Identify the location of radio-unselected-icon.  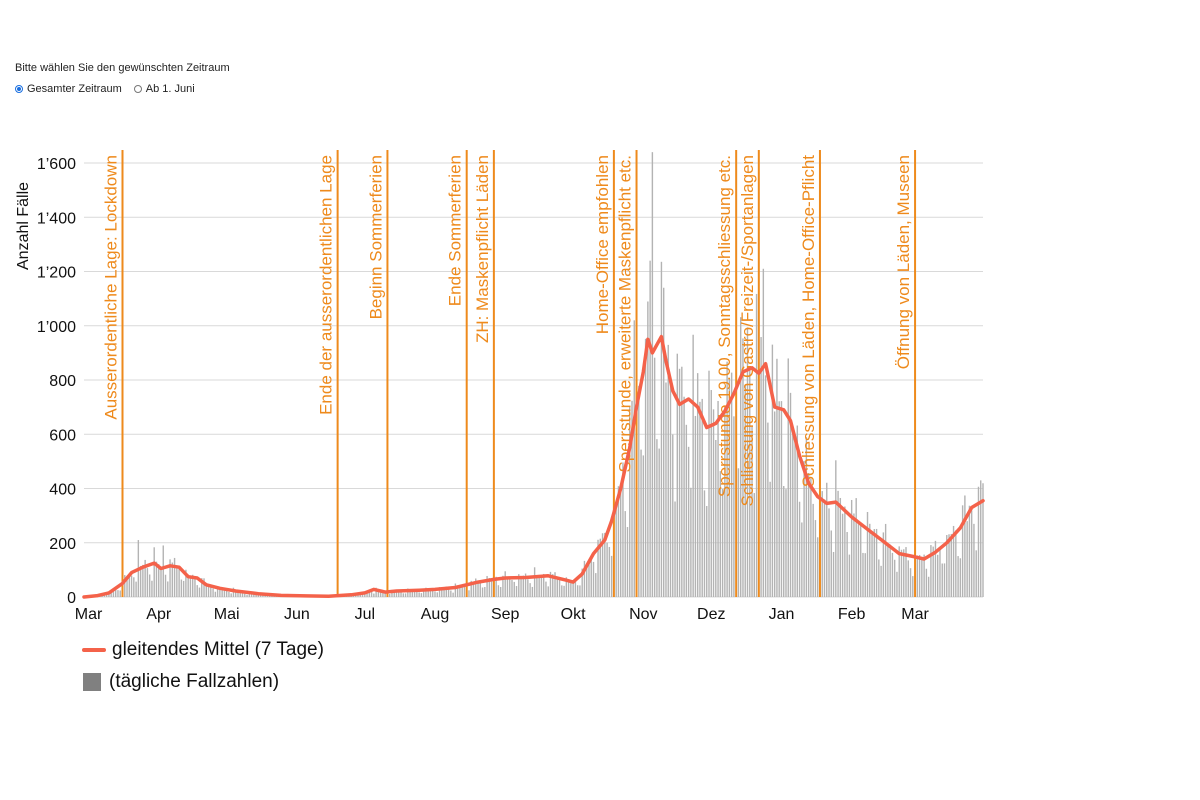
(137, 89).